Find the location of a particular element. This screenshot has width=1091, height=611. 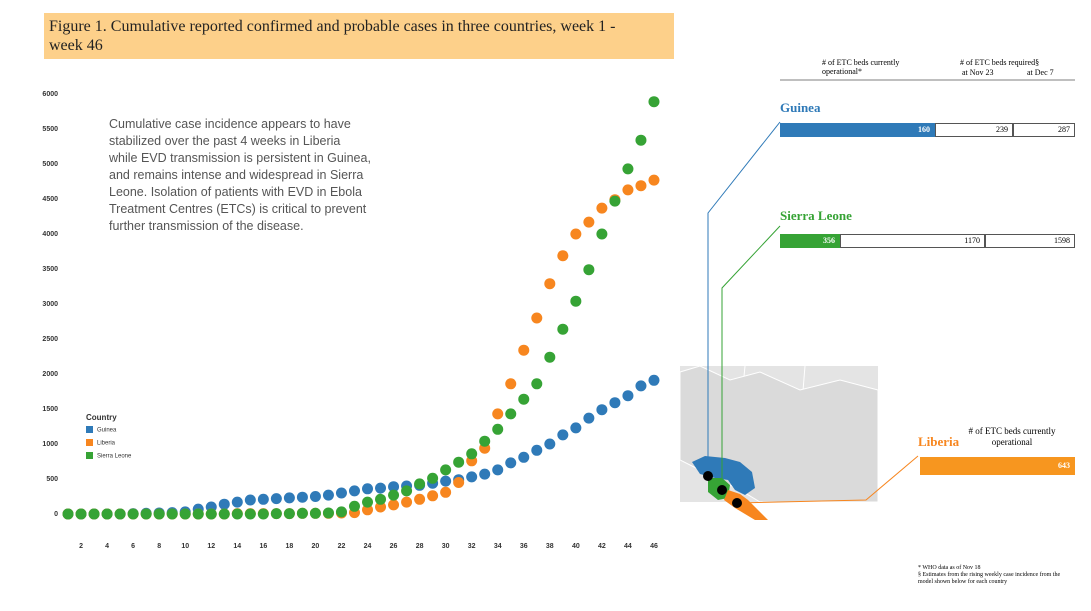

beds-current: 160 is located at coordinates (857, 130).